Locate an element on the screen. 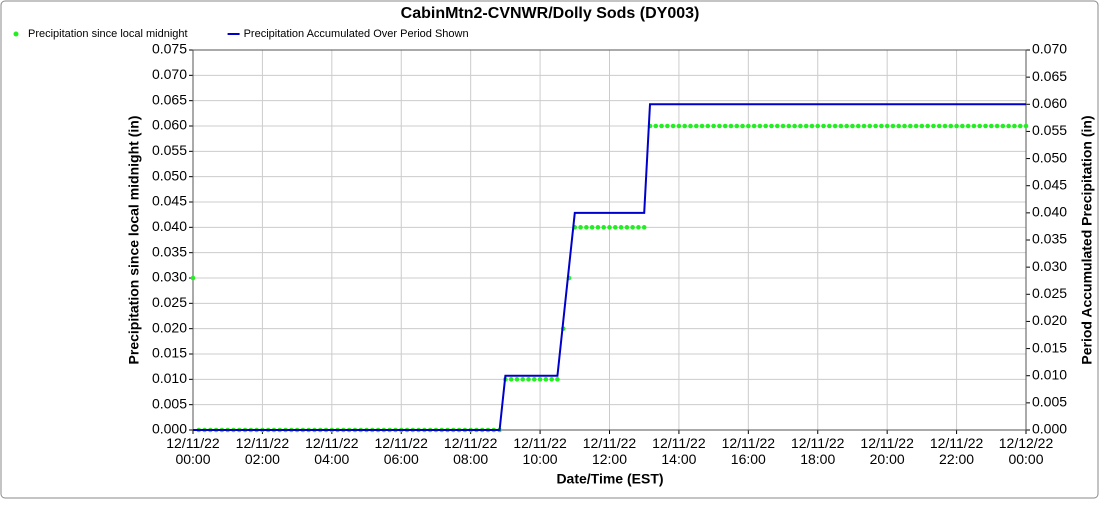 The height and width of the screenshot is (505, 1100). y-tick-label: 0.000 is located at coordinates (169, 429).